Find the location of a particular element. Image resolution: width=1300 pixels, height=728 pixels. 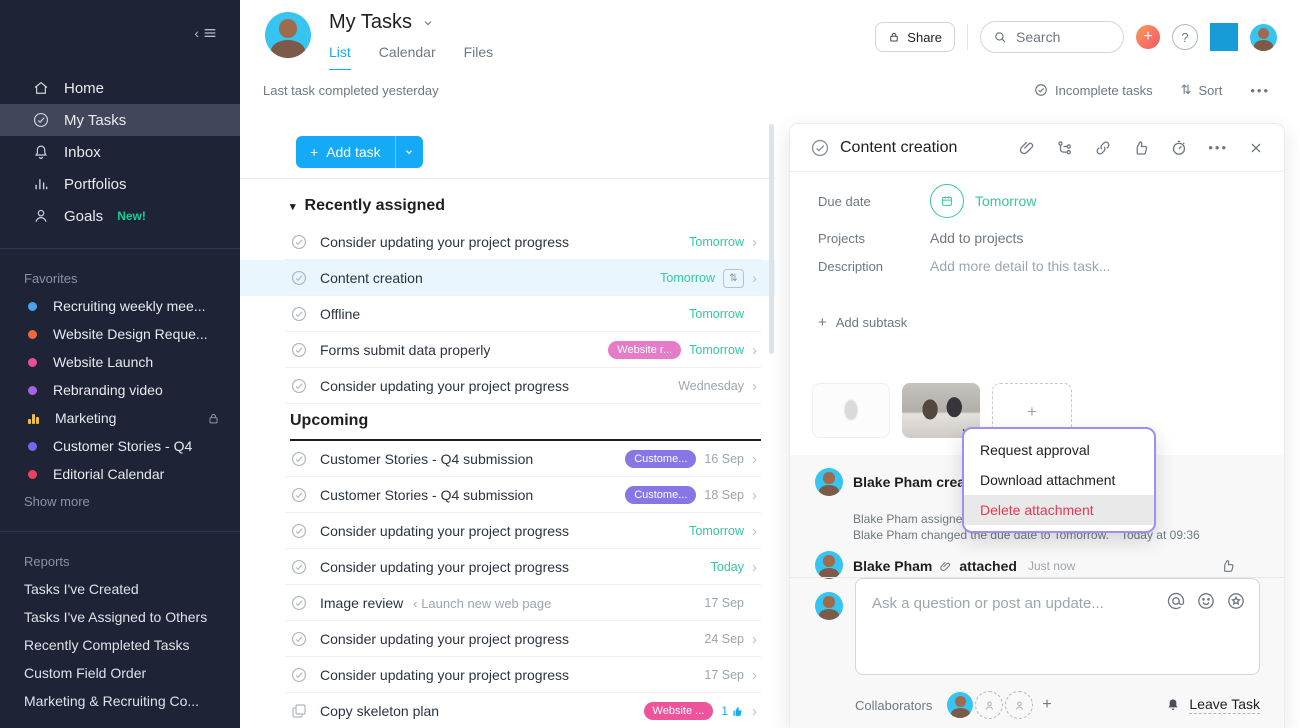

sidebar-item-inbox: Inbox is located at coordinates (120, 152).